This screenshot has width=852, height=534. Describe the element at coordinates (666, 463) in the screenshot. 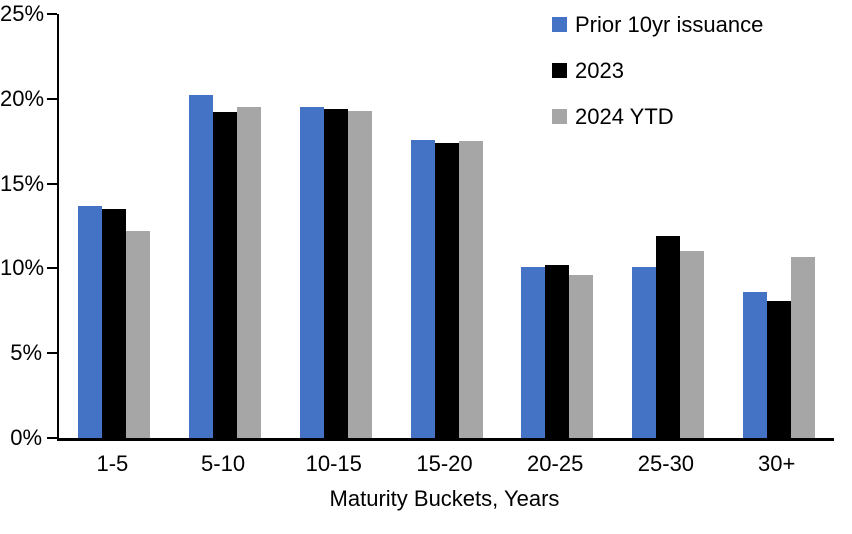

I see `x-tick-label: 25-30` at that location.